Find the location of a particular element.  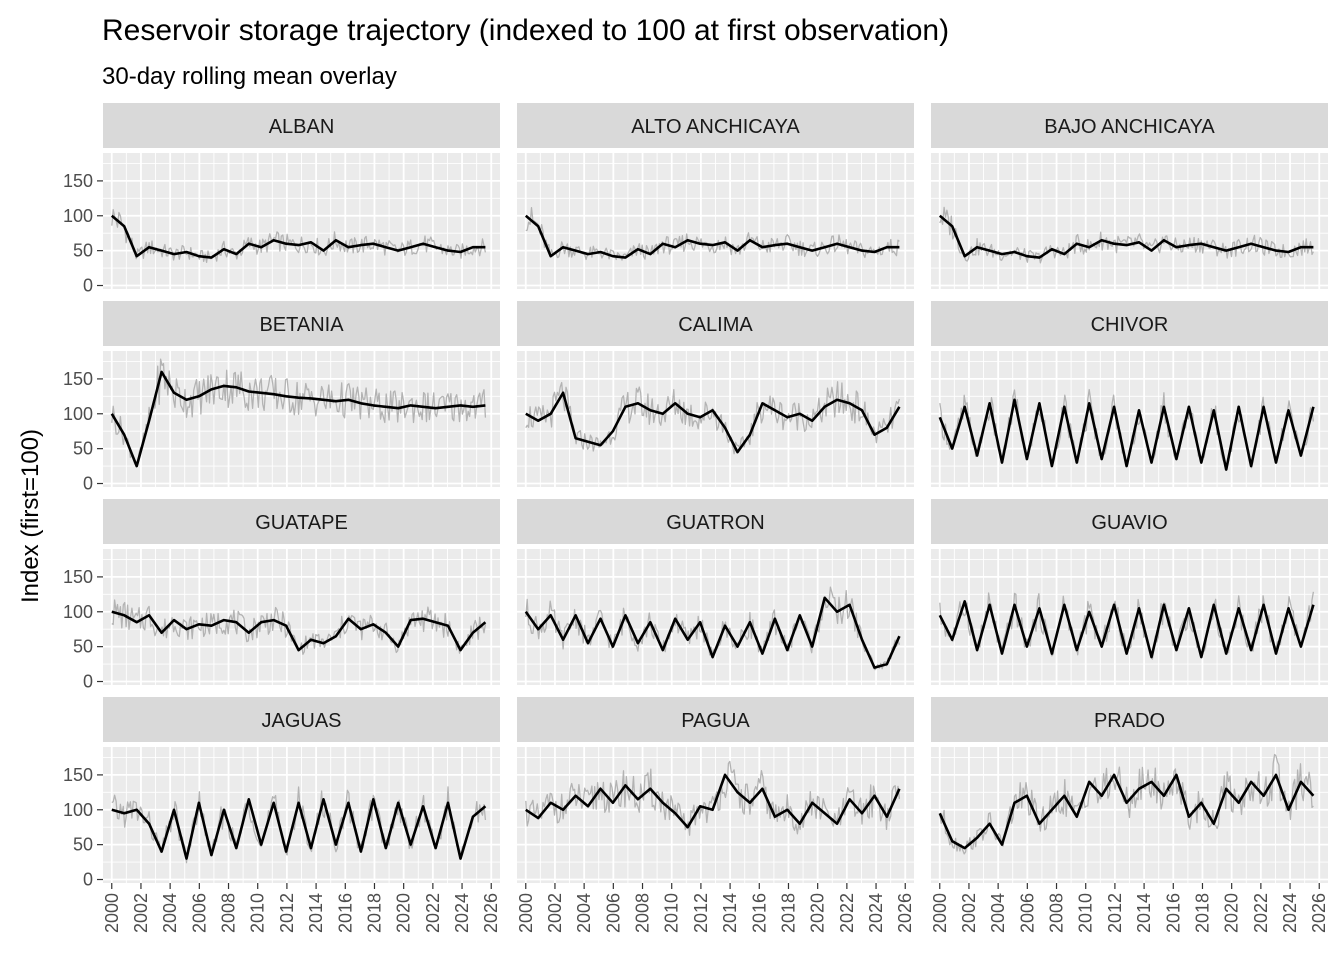

facet-panel: BETANIA 0 50 100 150 is located at coordinates (281, 397).